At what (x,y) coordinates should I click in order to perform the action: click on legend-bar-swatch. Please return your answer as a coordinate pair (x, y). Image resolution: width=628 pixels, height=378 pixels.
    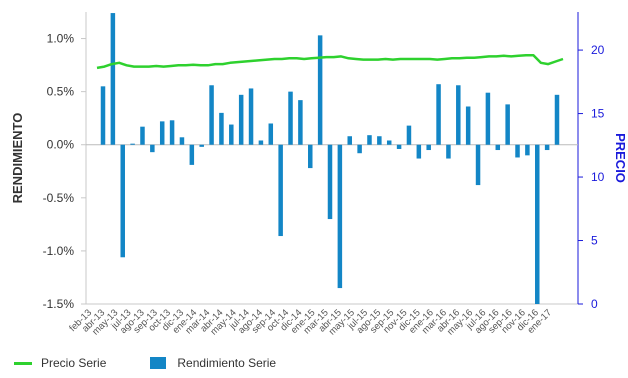
    Looking at the image, I should click on (158, 363).